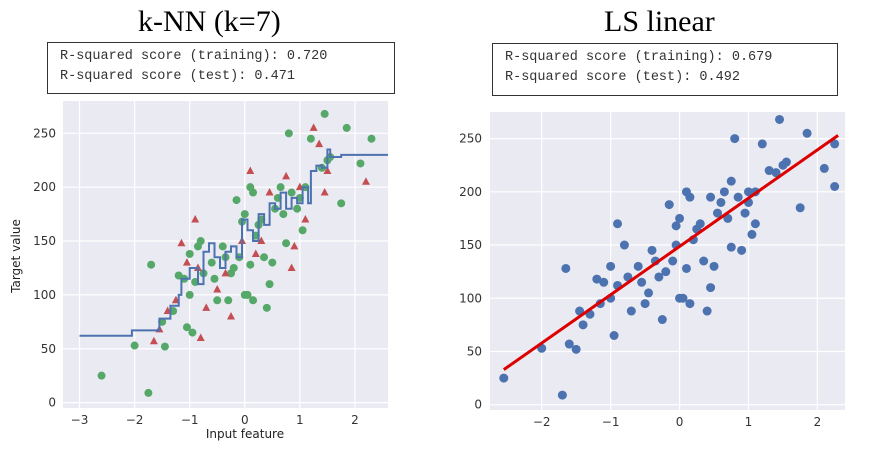  What do you see at coordinates (177, 76) in the screenshot?
I see `knn-score-test: R-squared score (test): 0.471` at bounding box center [177, 76].